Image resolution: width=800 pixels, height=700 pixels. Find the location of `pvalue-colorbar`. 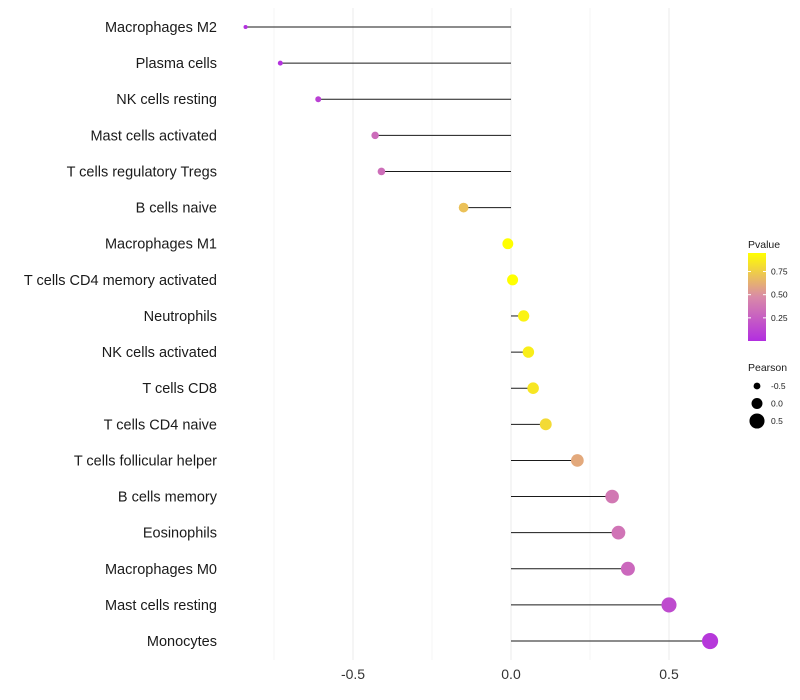

pvalue-colorbar is located at coordinates (757, 297).